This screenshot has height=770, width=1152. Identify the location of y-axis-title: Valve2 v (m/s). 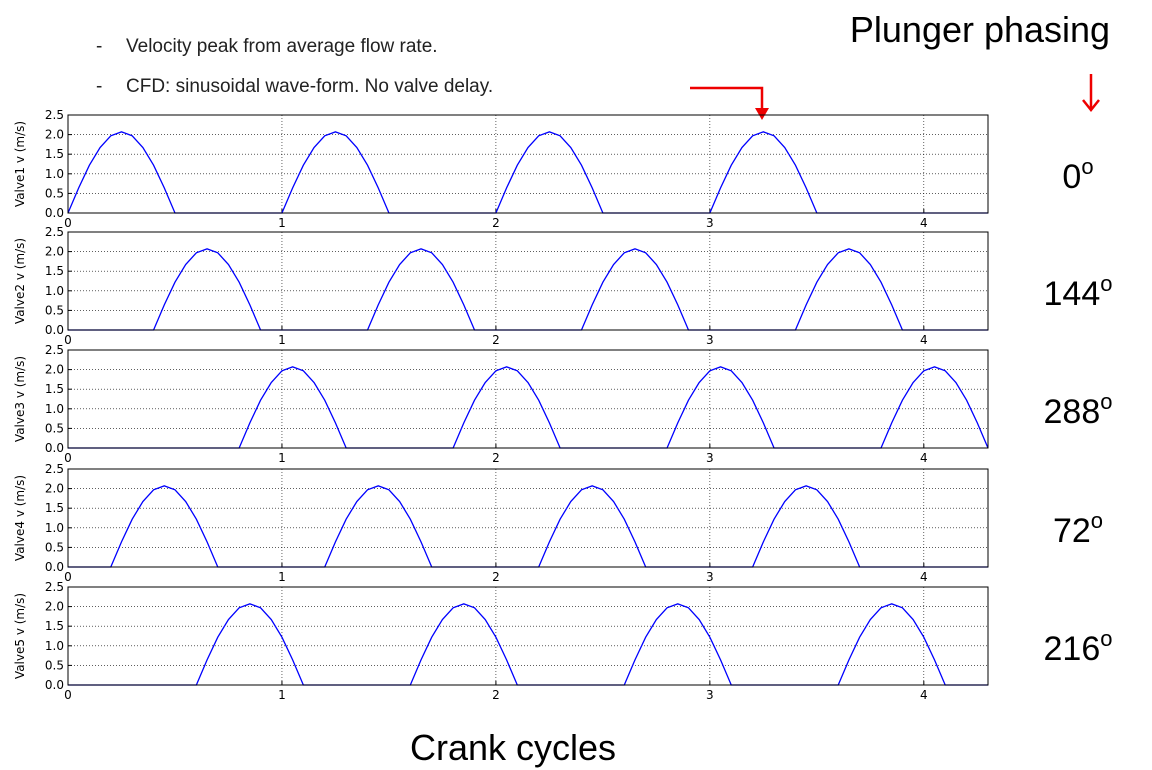
(20, 281).